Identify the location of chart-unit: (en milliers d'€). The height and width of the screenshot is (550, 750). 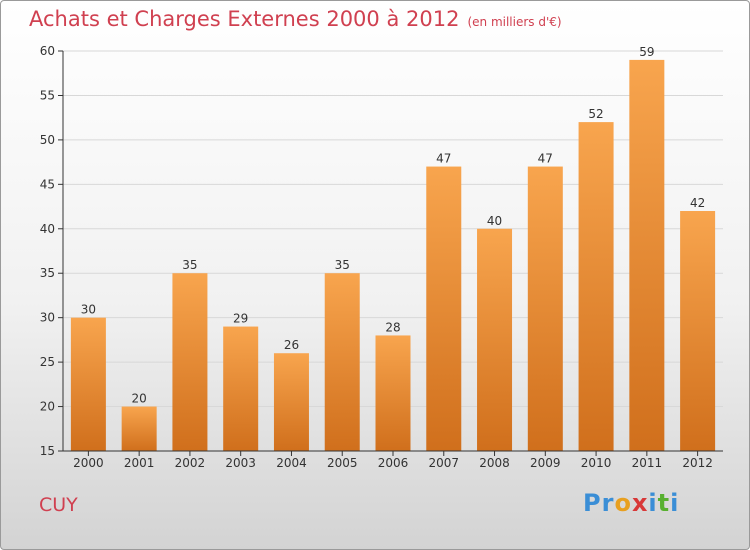
(514, 22).